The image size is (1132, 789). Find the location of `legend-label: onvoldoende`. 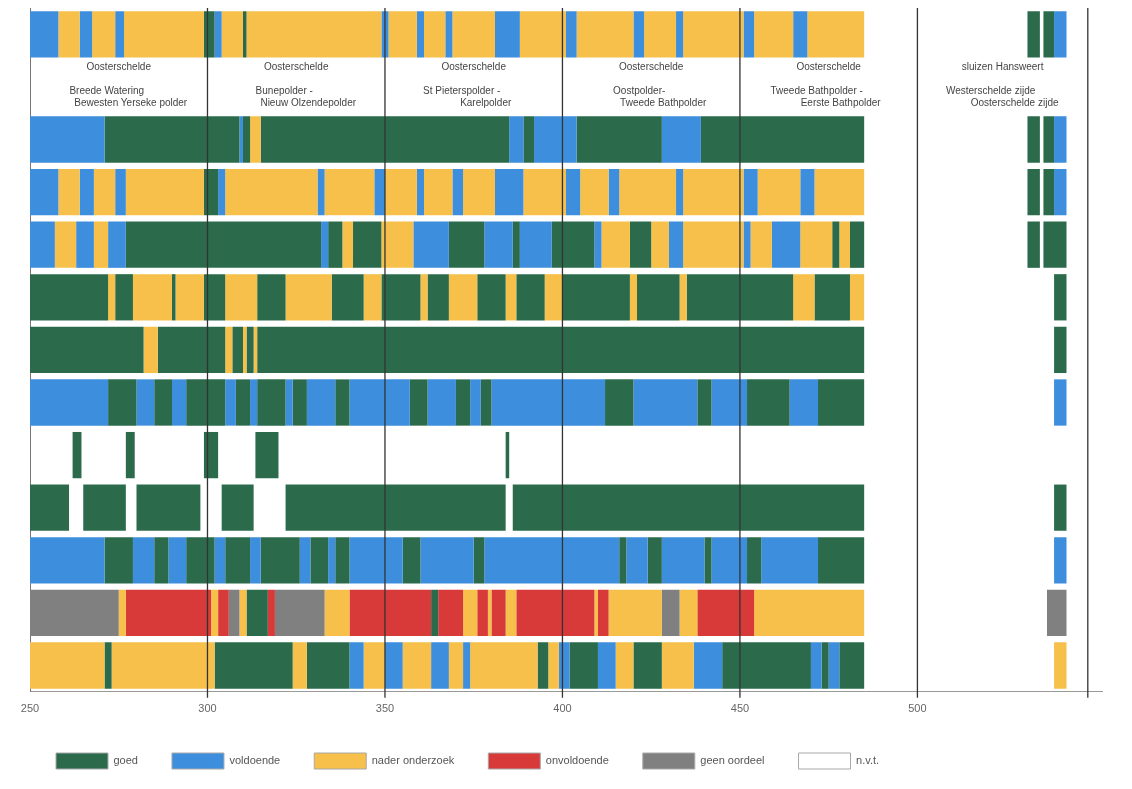

legend-label: onvoldoende is located at coordinates (577, 760).